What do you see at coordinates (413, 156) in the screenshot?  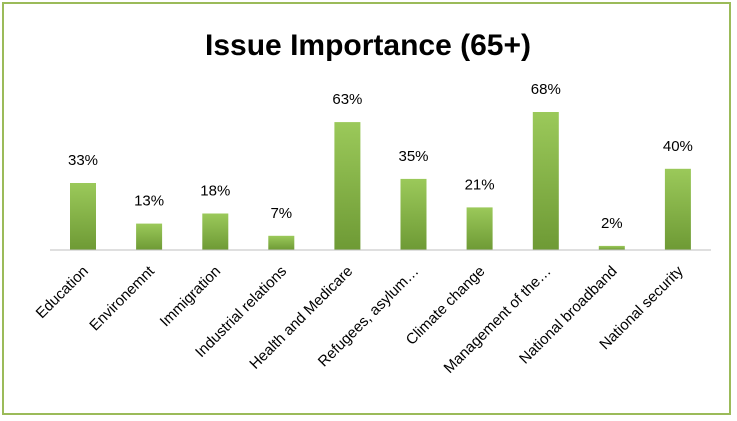 I see `data-label-5: 35%` at bounding box center [413, 156].